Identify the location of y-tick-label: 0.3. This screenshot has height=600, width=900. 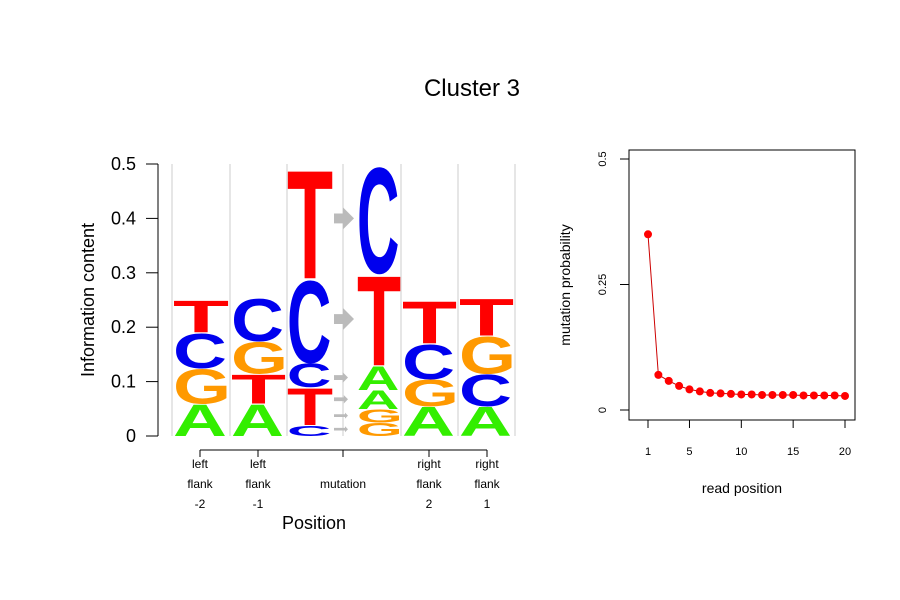
(123, 273).